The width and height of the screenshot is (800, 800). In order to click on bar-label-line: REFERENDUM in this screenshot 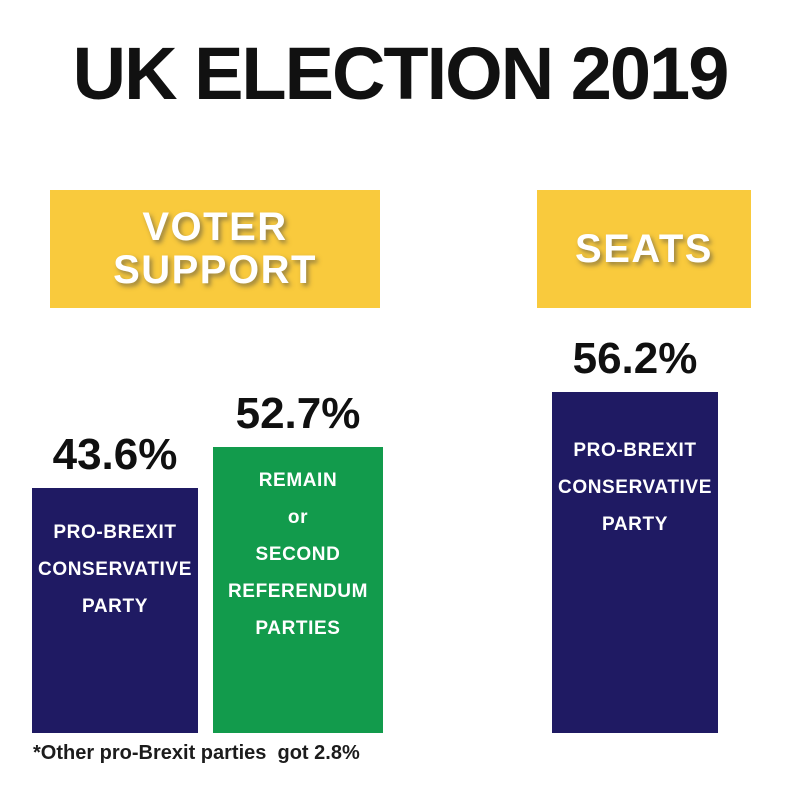, I will do `click(298, 591)`.